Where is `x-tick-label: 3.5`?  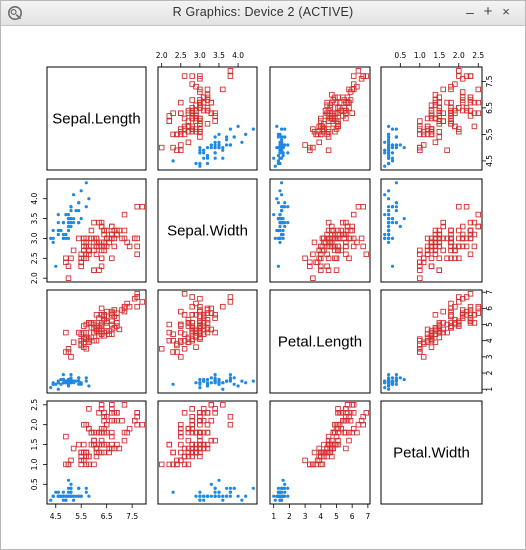
x-tick-label: 3.5 is located at coordinates (219, 55).